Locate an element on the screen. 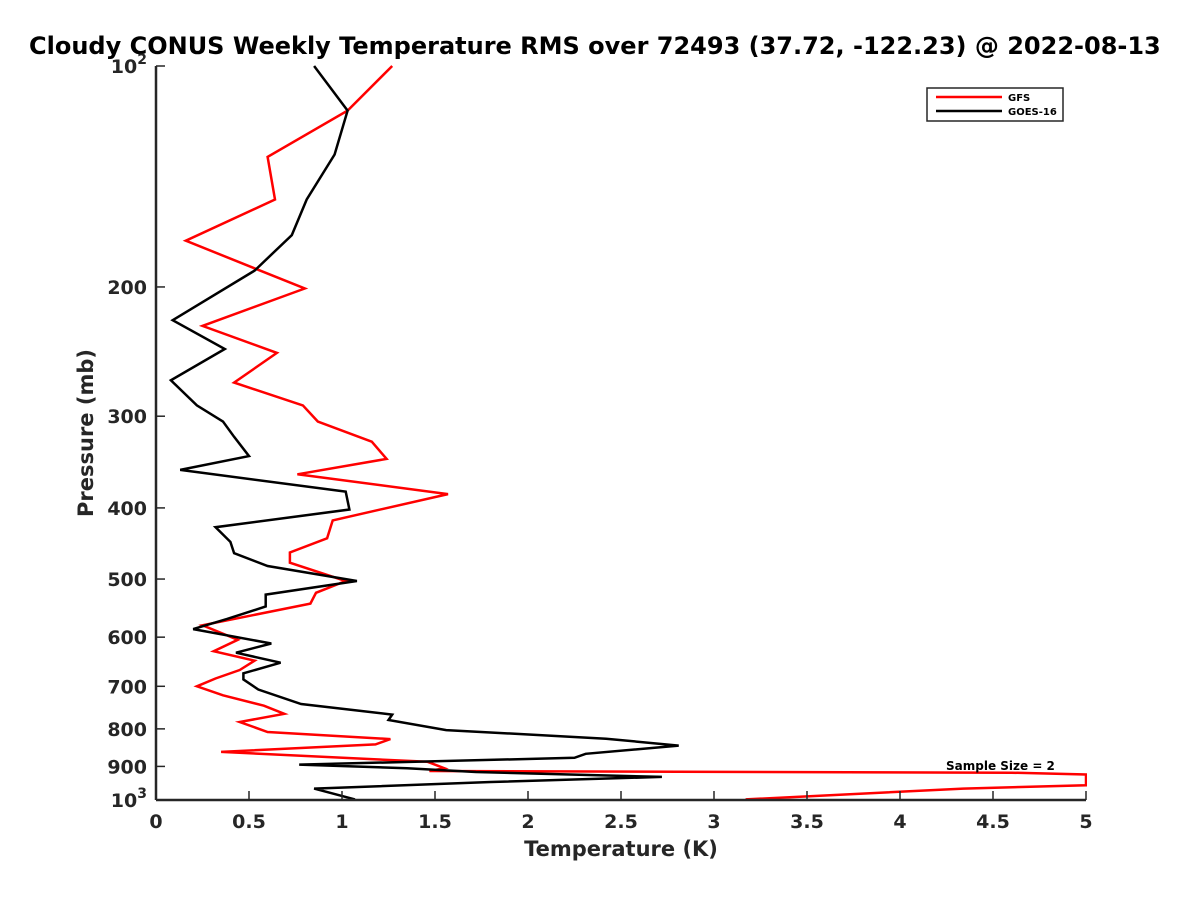  y-tick-label: 200 is located at coordinates (127, 288).